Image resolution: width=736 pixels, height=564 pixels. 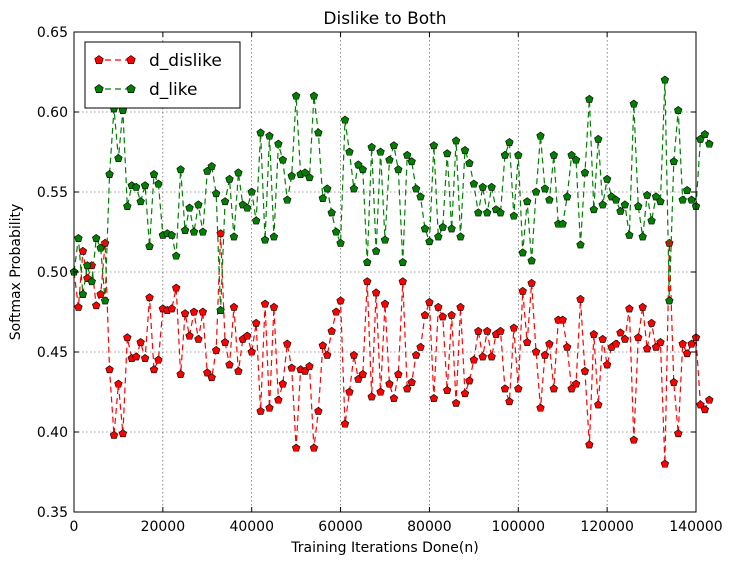 What do you see at coordinates (52, 433) in the screenshot?
I see `y-tick-label: 0.40` at bounding box center [52, 433].